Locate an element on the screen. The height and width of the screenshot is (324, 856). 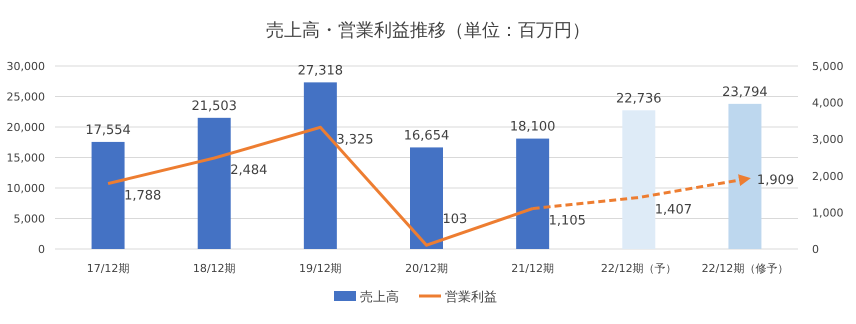
y-tick-label: 10,000 is located at coordinates (25, 188).